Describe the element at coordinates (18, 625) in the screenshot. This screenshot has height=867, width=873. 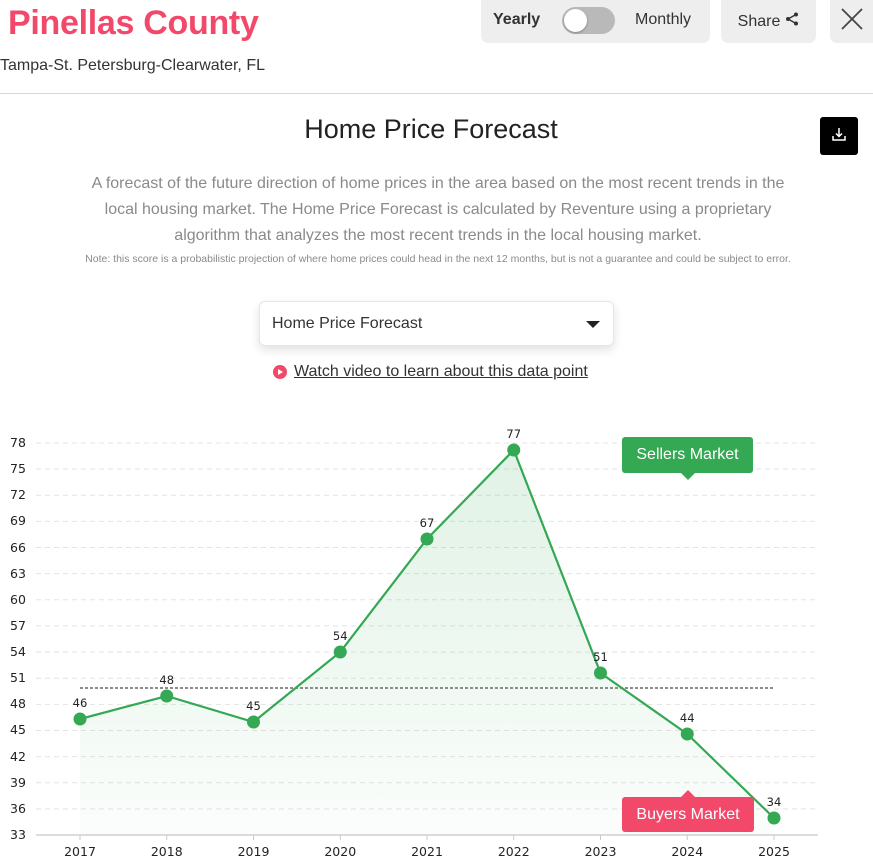
I see `y-axis-tick: 57` at that location.